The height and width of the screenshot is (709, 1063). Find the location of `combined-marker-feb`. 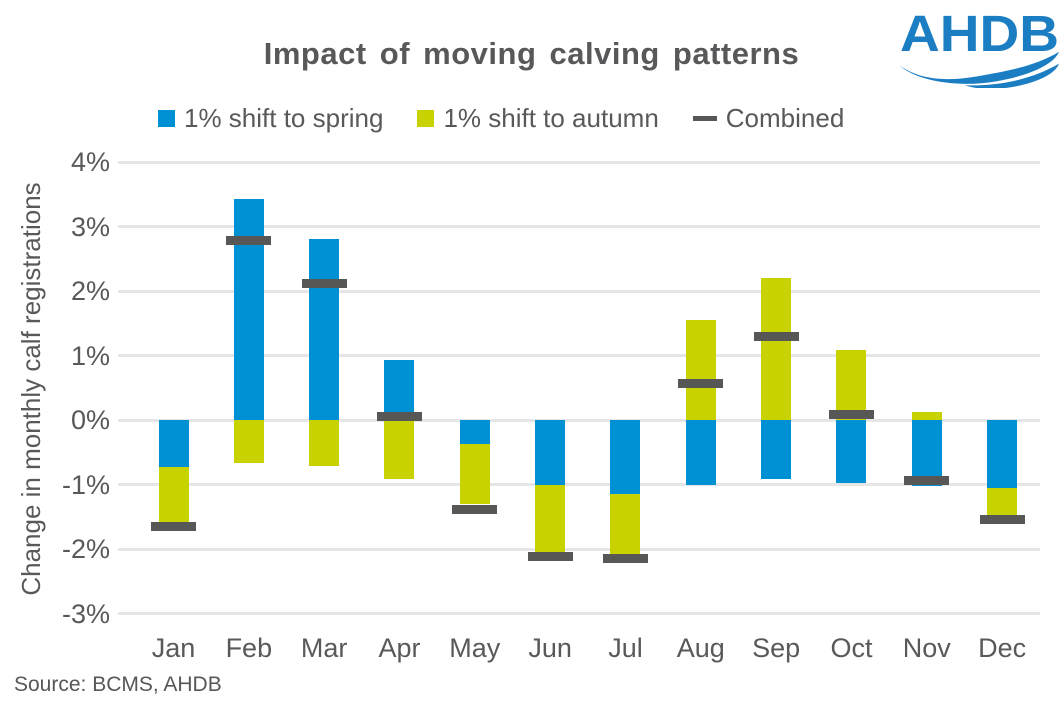

combined-marker-feb is located at coordinates (249, 241).